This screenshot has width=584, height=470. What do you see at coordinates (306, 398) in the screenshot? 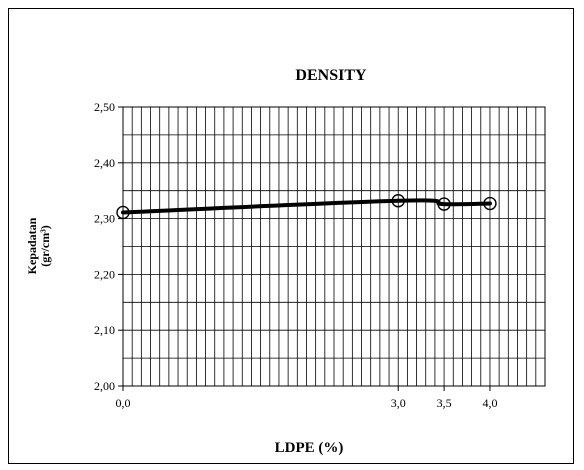
I see `x-axis-ticks: 0,0 3,0 3,5 4,0` at bounding box center [306, 398].